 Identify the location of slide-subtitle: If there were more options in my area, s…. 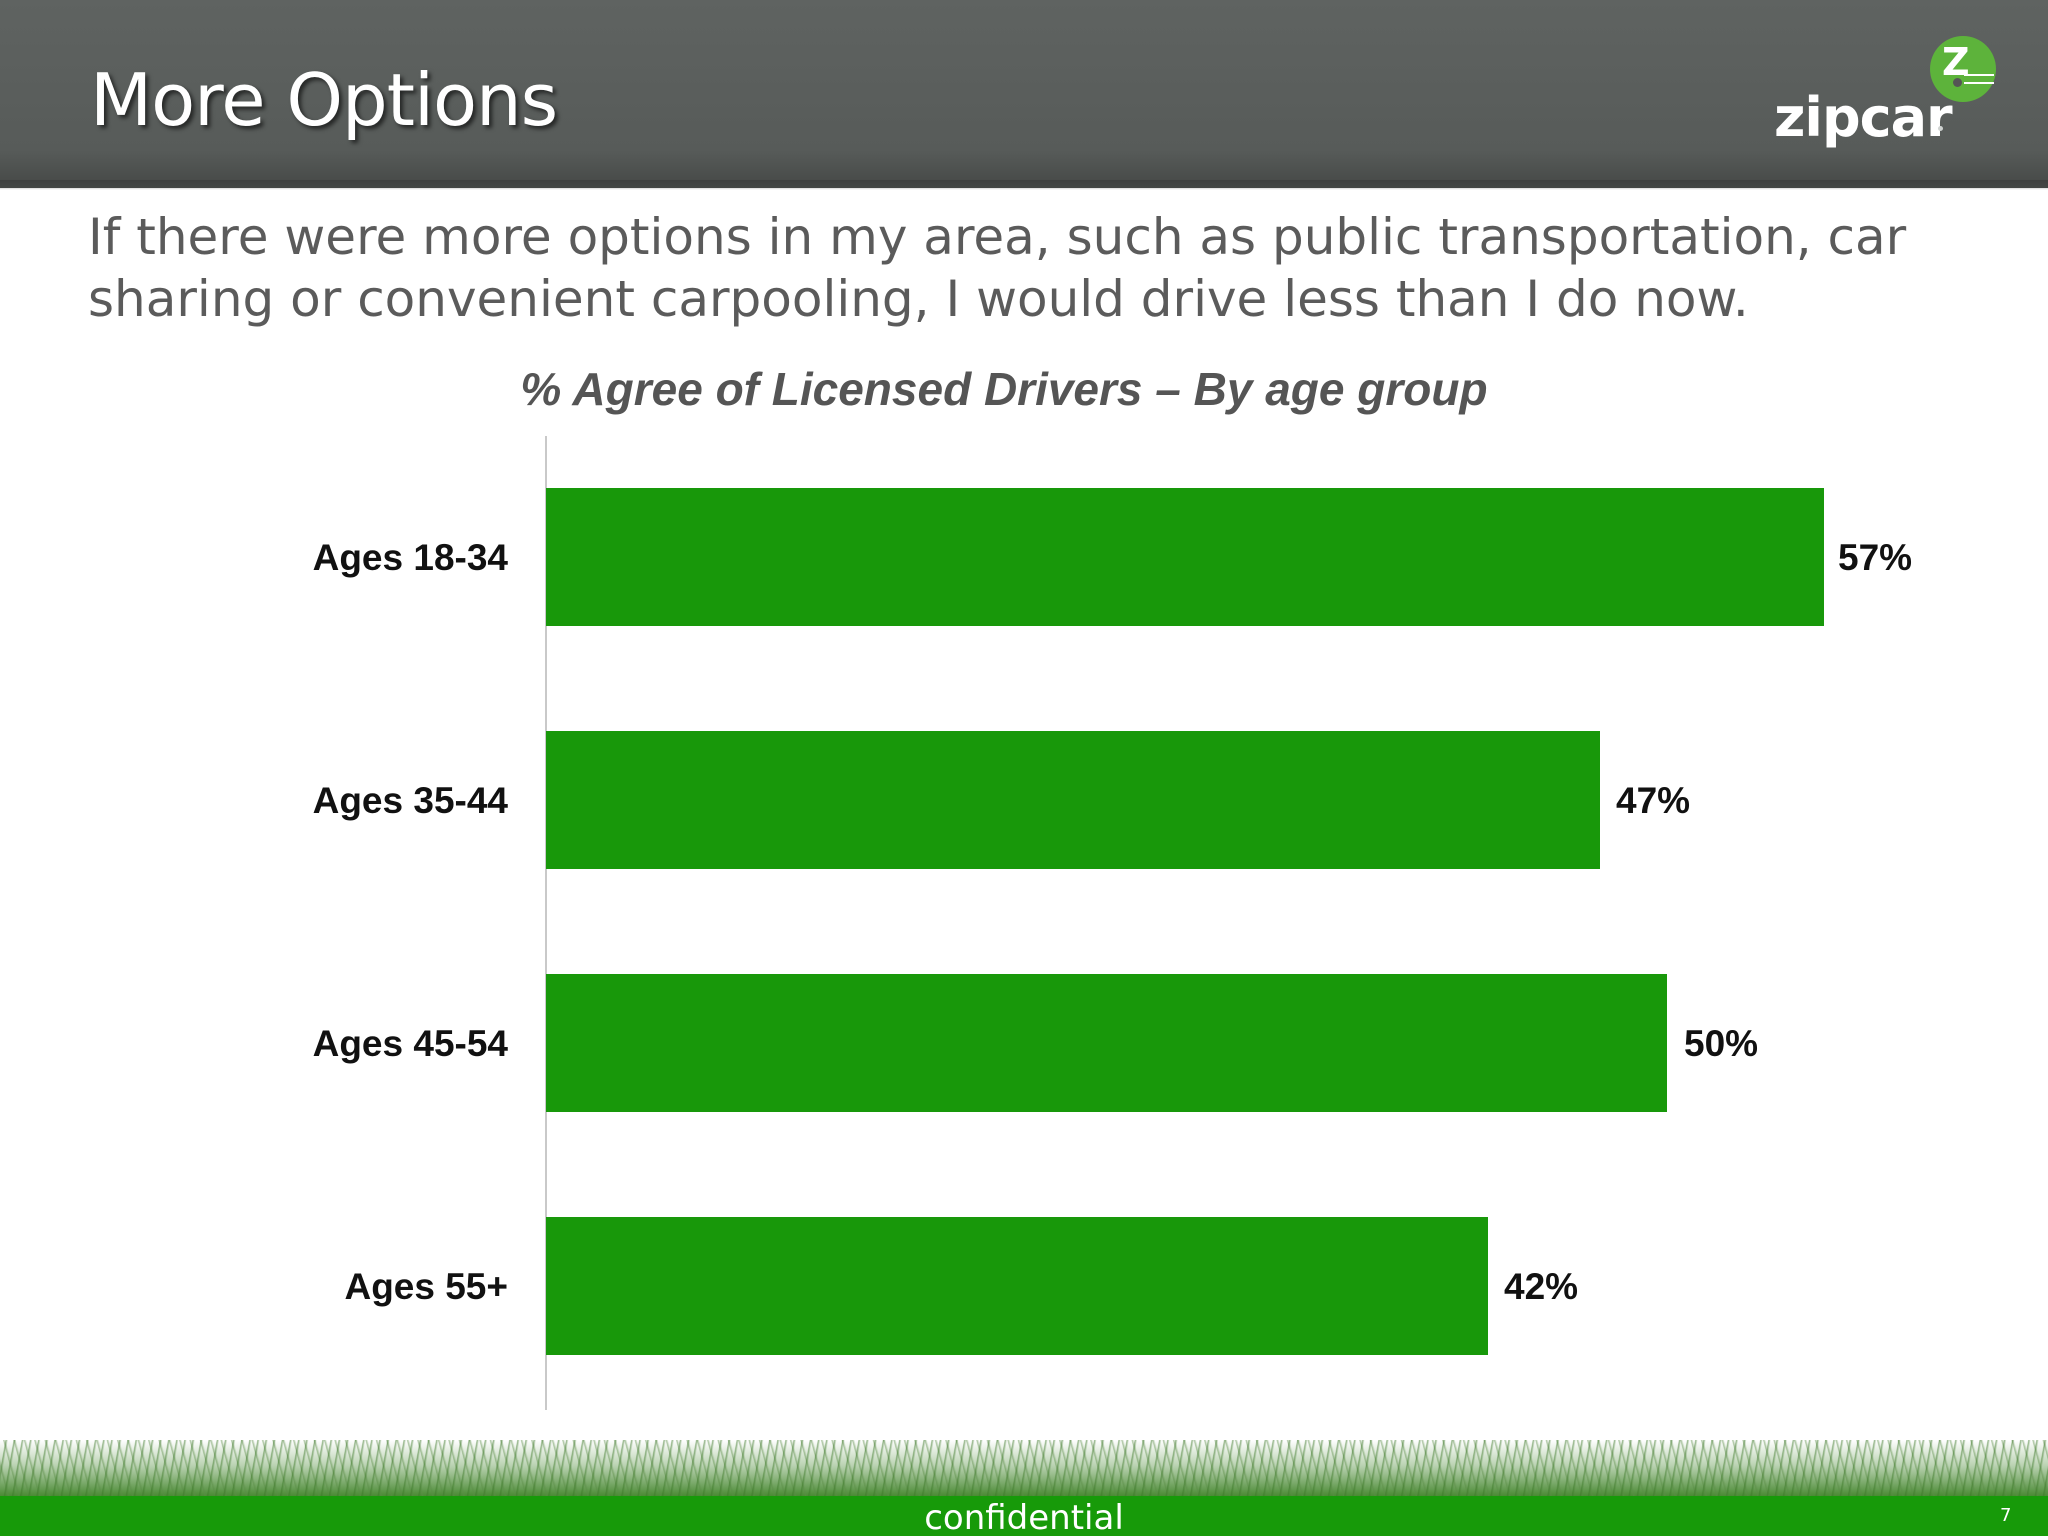
(997, 268).